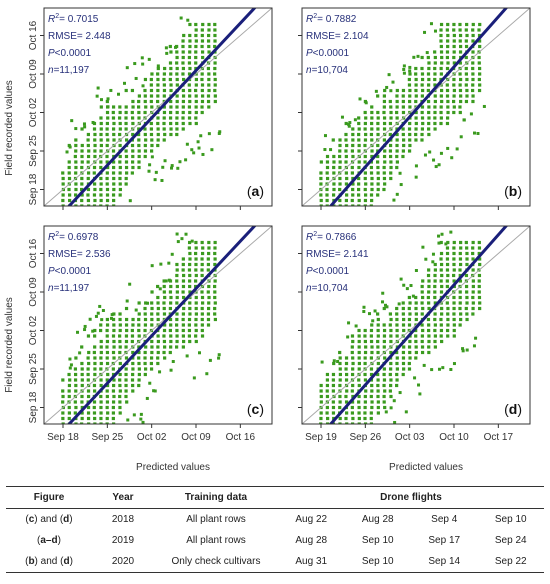  What do you see at coordinates (123, 562) in the screenshot?
I see `year-cell: 2020` at bounding box center [123, 562].